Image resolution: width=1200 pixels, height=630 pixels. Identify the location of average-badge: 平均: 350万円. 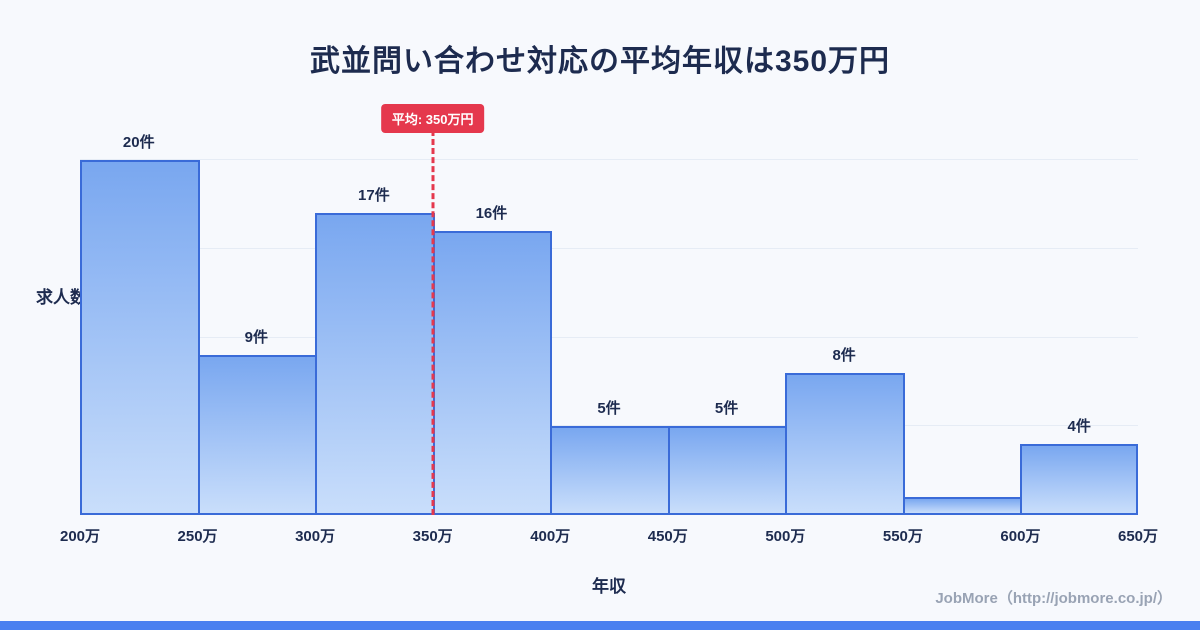
(432, 118).